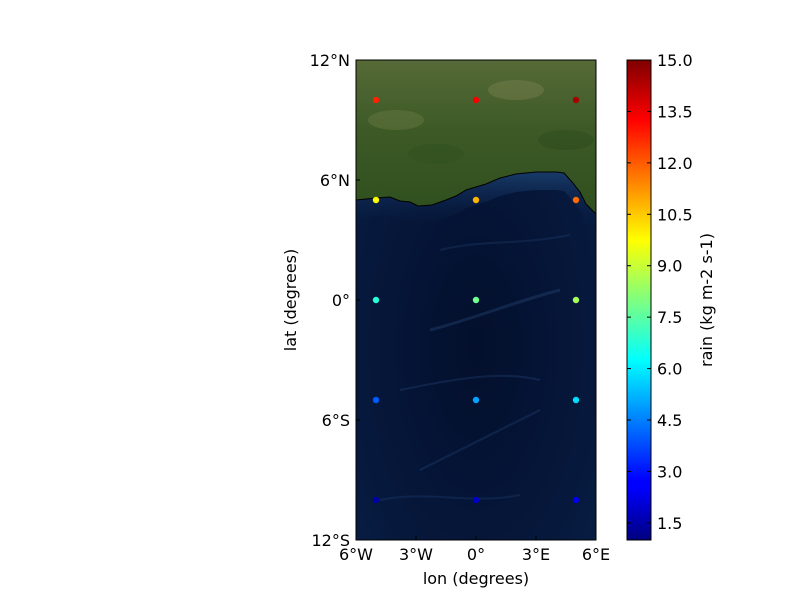  What do you see at coordinates (416, 554) in the screenshot?
I see `x-tick-label: 3°W` at bounding box center [416, 554].